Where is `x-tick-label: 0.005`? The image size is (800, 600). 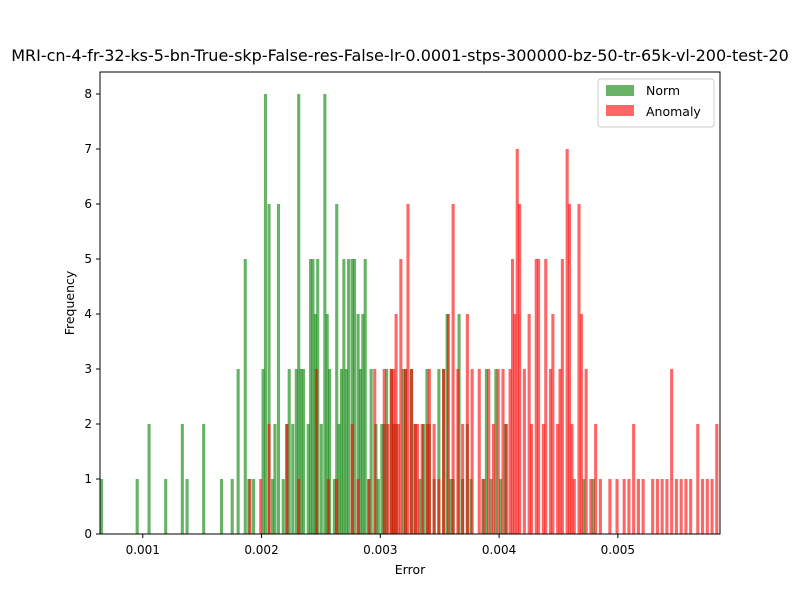
x-tick-label: 0.005 is located at coordinates (618, 550).